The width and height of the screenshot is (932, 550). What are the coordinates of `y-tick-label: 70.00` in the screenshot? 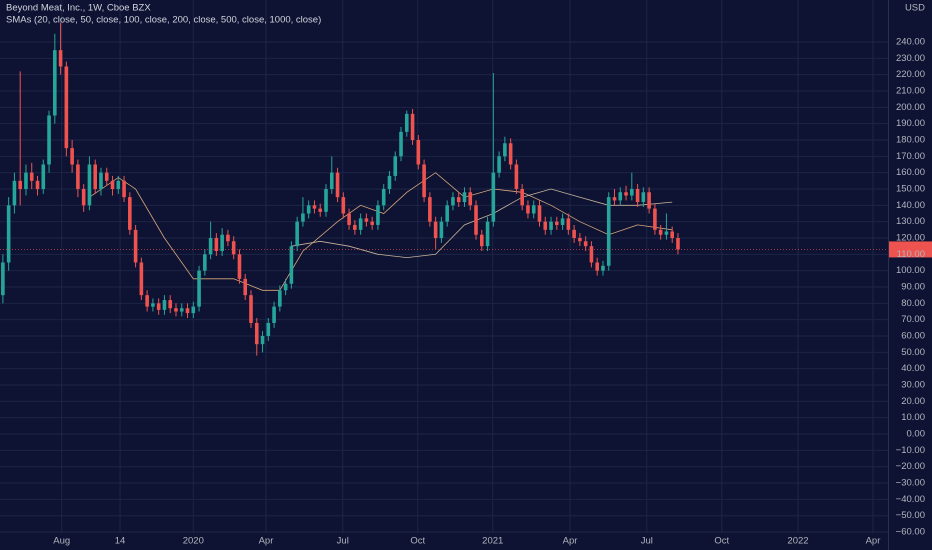 It's located at (913, 319).